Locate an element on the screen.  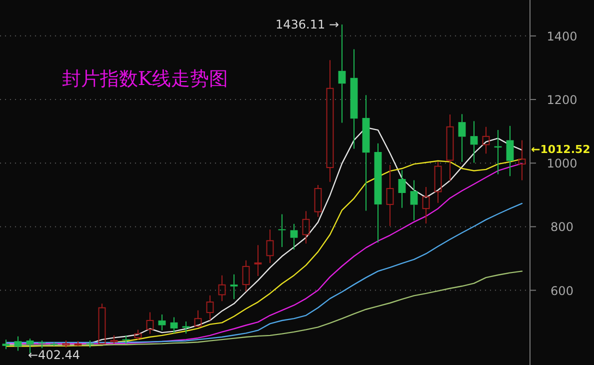
y-tick-label: 1200 is located at coordinates (562, 100).